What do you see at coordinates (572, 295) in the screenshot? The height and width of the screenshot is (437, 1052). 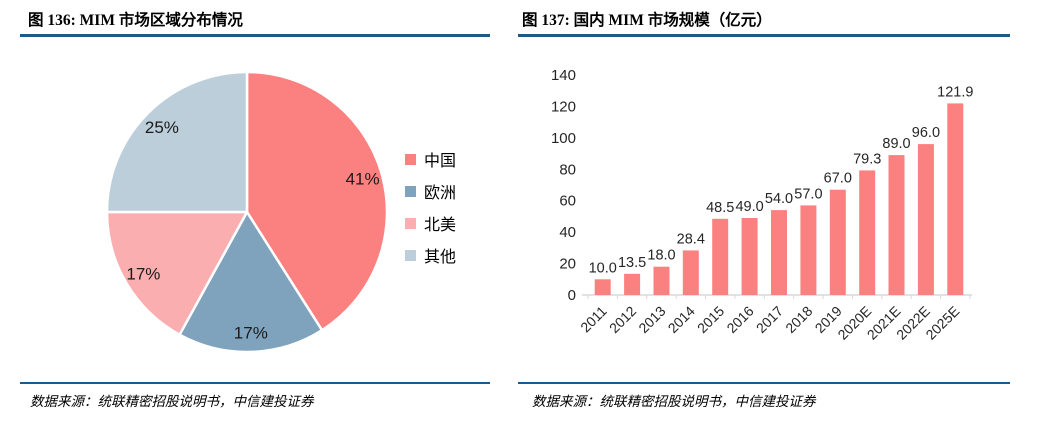 I see `y-axis-tick-label: 0` at bounding box center [572, 295].